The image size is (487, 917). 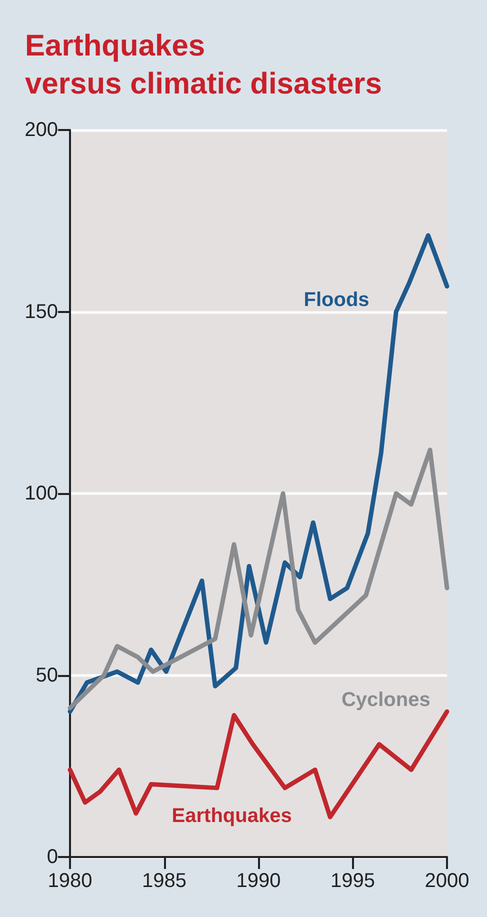 What do you see at coordinates (41, 130) in the screenshot?
I see `y-tick-label: 200` at bounding box center [41, 130].